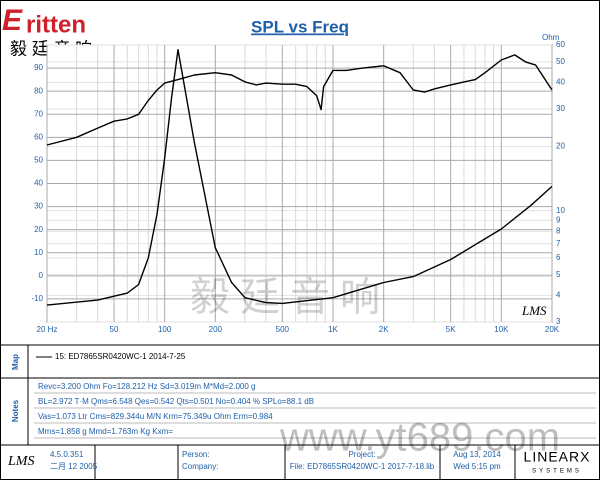 The width and height of the screenshot is (600, 480). I want to click on y-tick-label: 20, so click(38, 229).